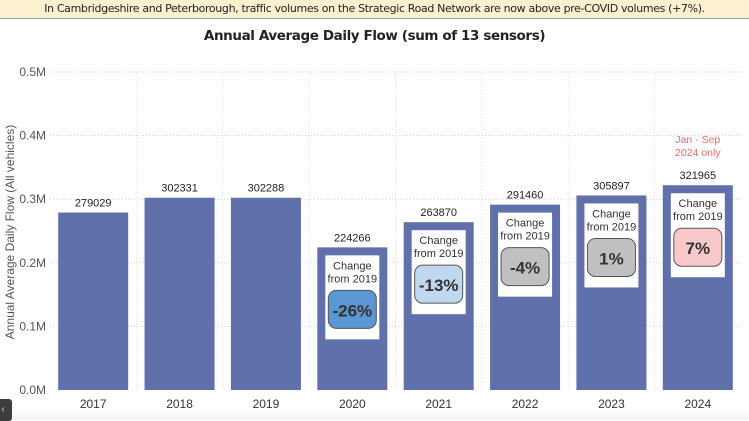 The width and height of the screenshot is (749, 421). I want to click on y-tick-label: 0.1M, so click(32, 326).